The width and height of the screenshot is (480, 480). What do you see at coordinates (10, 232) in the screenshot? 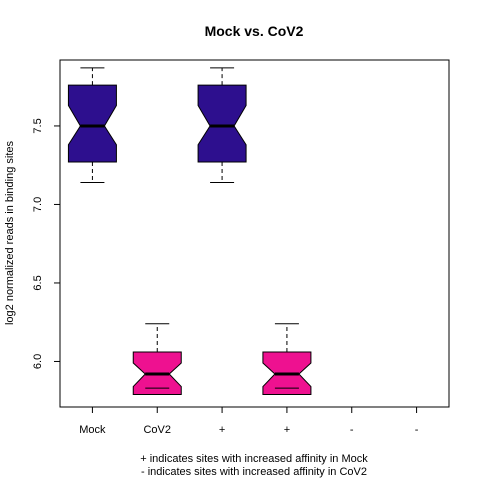
I see `y-axis-label: log2 normalized reads in binding sites` at bounding box center [10, 232].